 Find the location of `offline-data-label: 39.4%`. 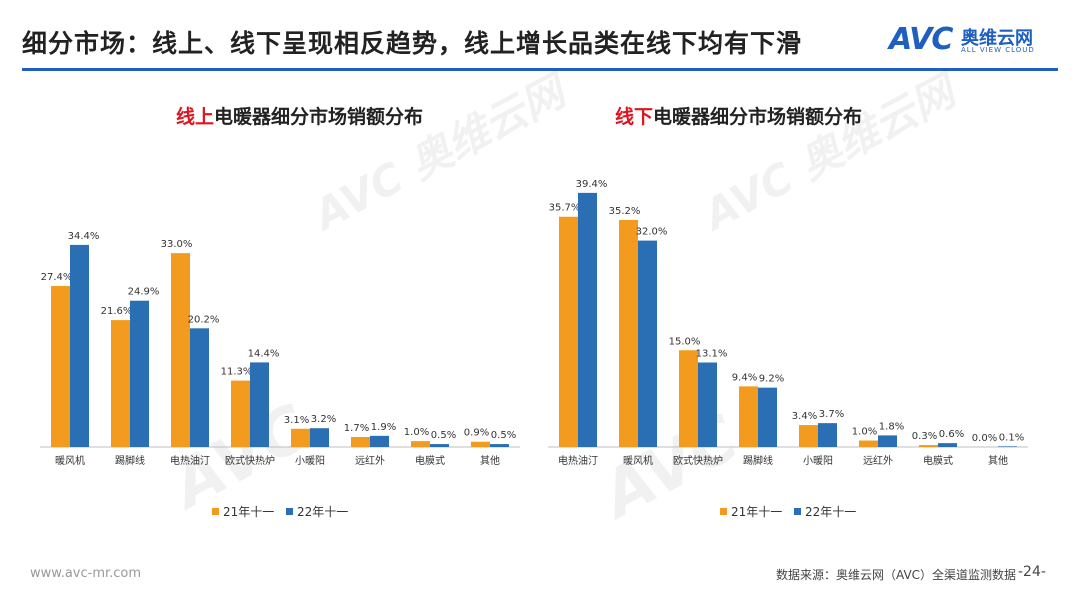

offline-data-label: 39.4% is located at coordinates (592, 184).